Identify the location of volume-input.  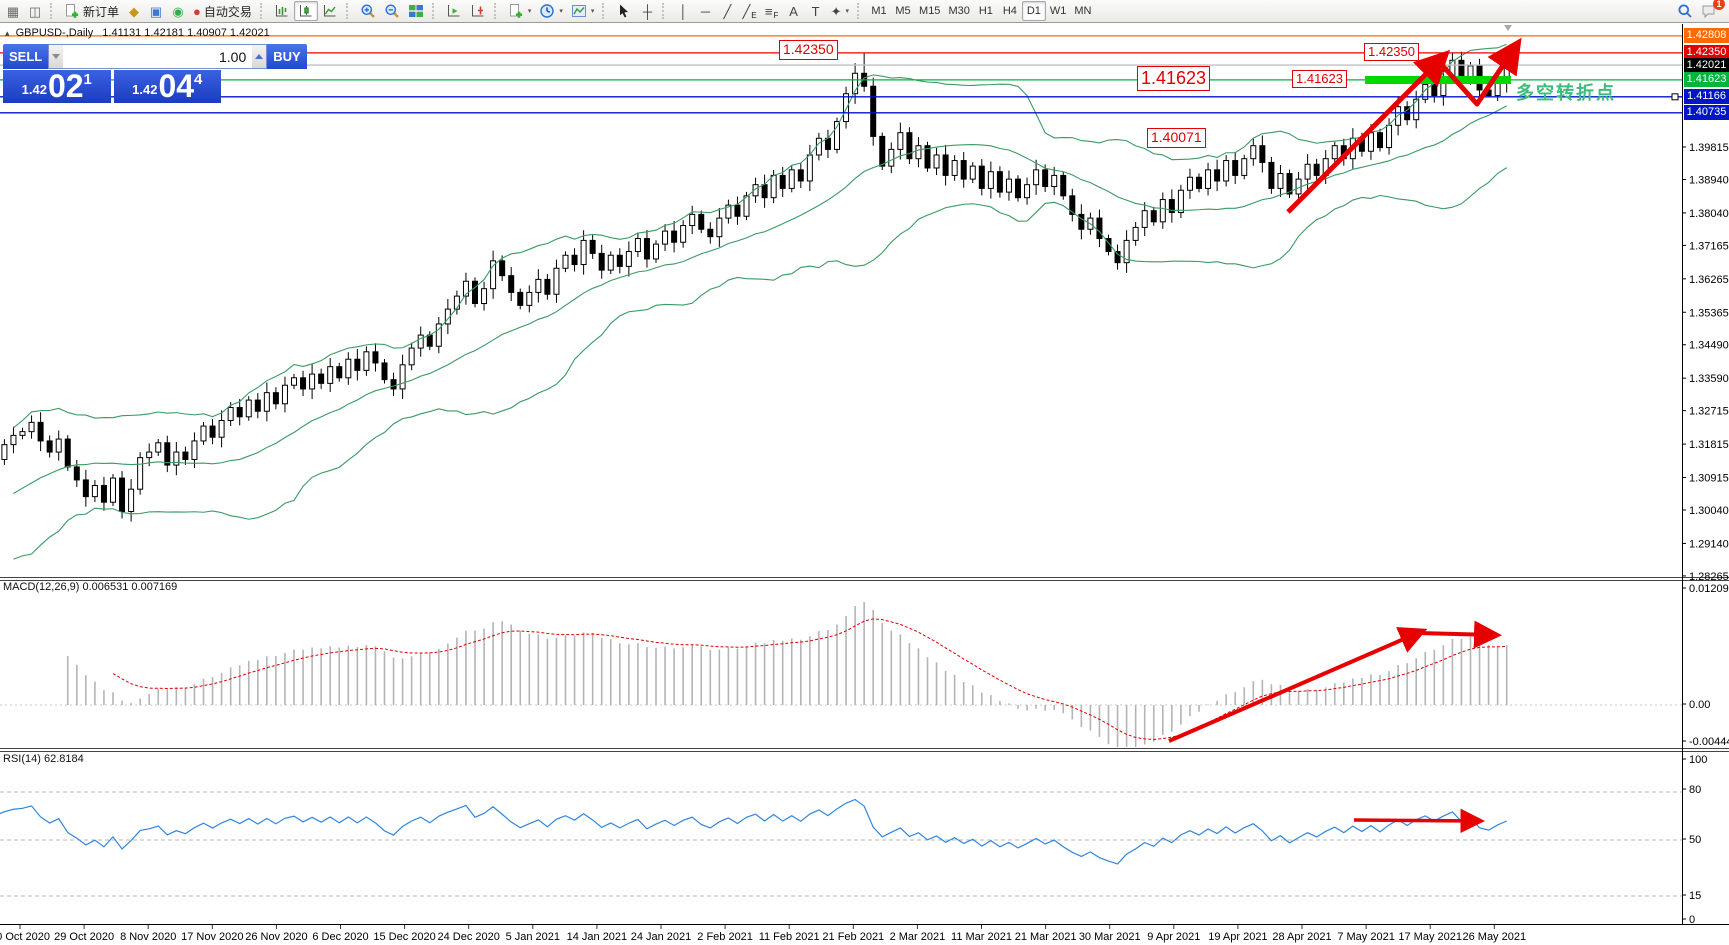
(158, 56).